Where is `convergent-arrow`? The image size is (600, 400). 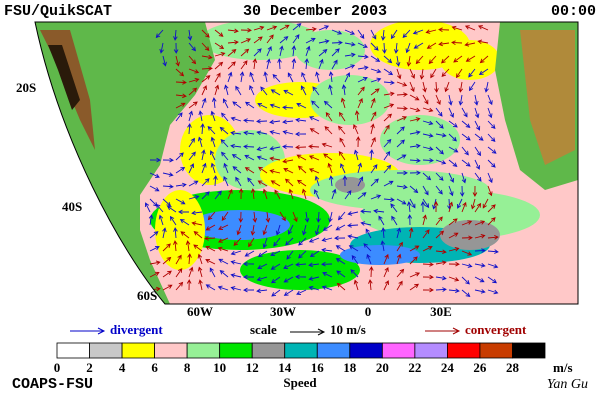 convergent-arrow is located at coordinates (443, 331).